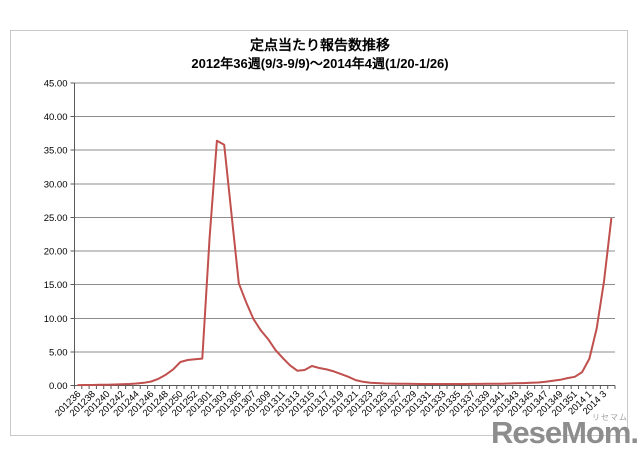 Image resolution: width=640 pixels, height=450 pixels. I want to click on chart-subtitle: 2012年36週(9/3-9/9)～2014年4週(1/20-1/26), so click(320, 63).